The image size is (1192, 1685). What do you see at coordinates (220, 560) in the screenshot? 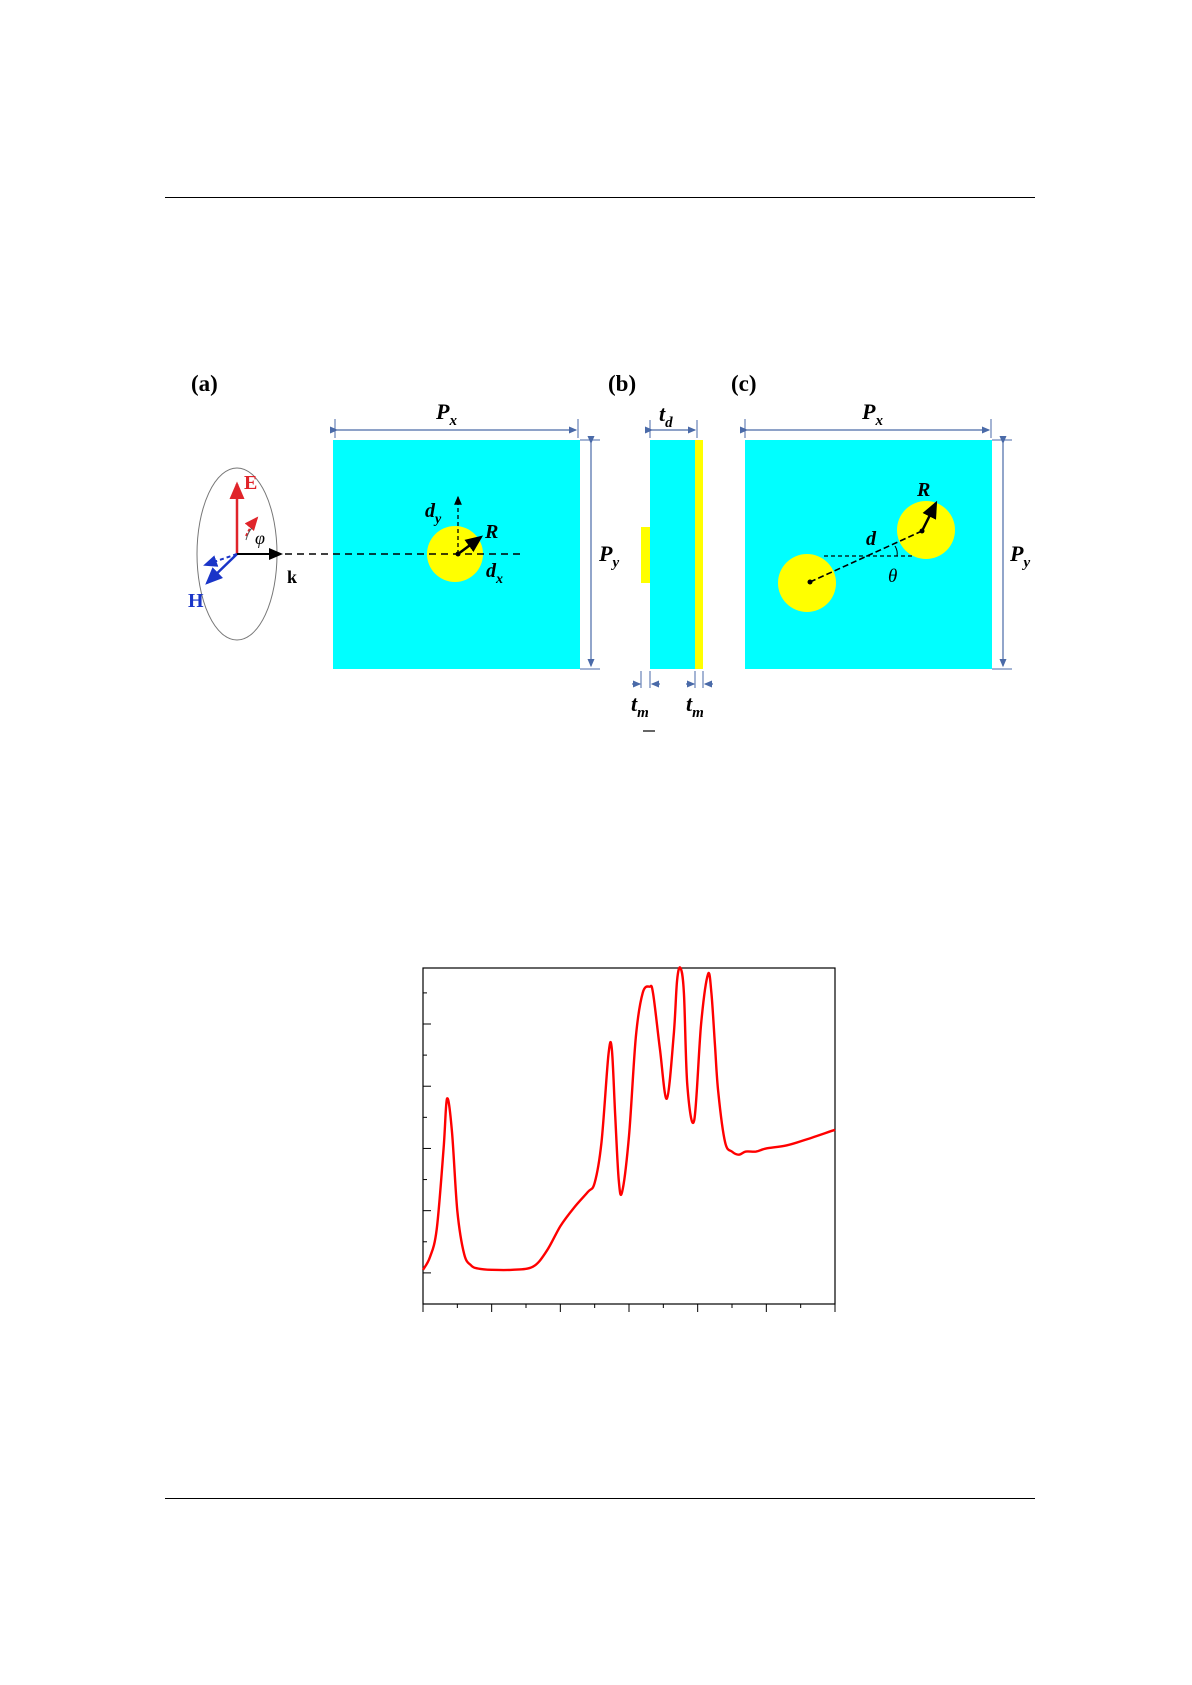
I see `h-rotation-arrow` at bounding box center [220, 560].